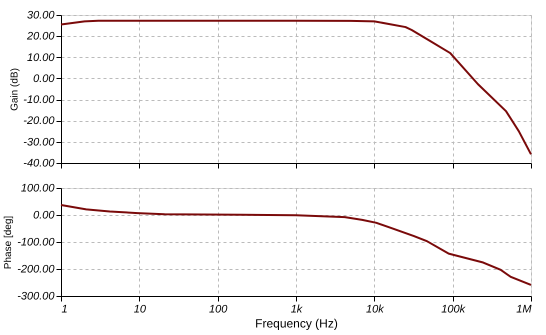 The width and height of the screenshot is (546, 335). I want to click on x-tick-label: 10, so click(140, 310).